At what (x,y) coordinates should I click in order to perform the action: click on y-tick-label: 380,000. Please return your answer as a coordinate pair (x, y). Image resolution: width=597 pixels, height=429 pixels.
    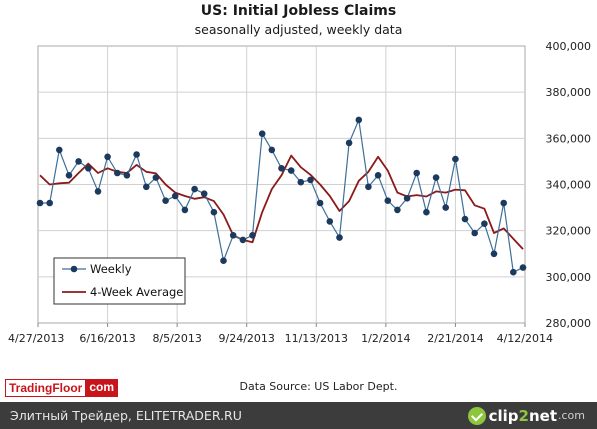
    Looking at the image, I should click on (569, 92).